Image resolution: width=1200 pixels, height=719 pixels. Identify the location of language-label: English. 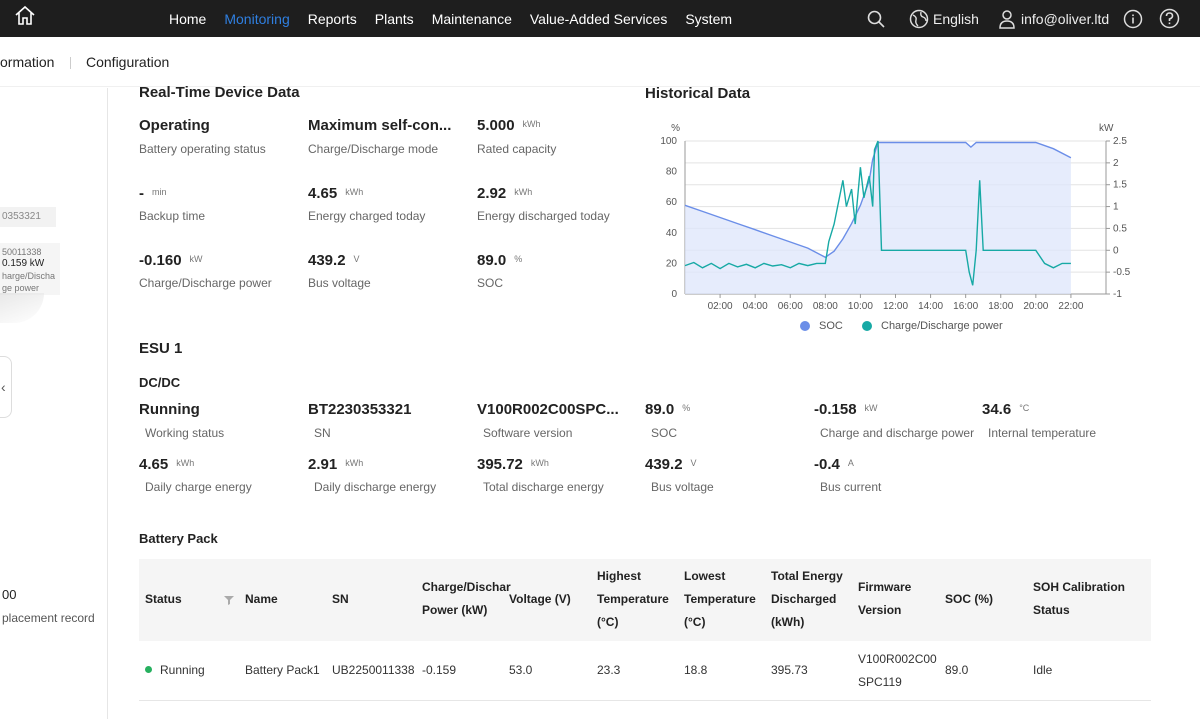
(956, 18).